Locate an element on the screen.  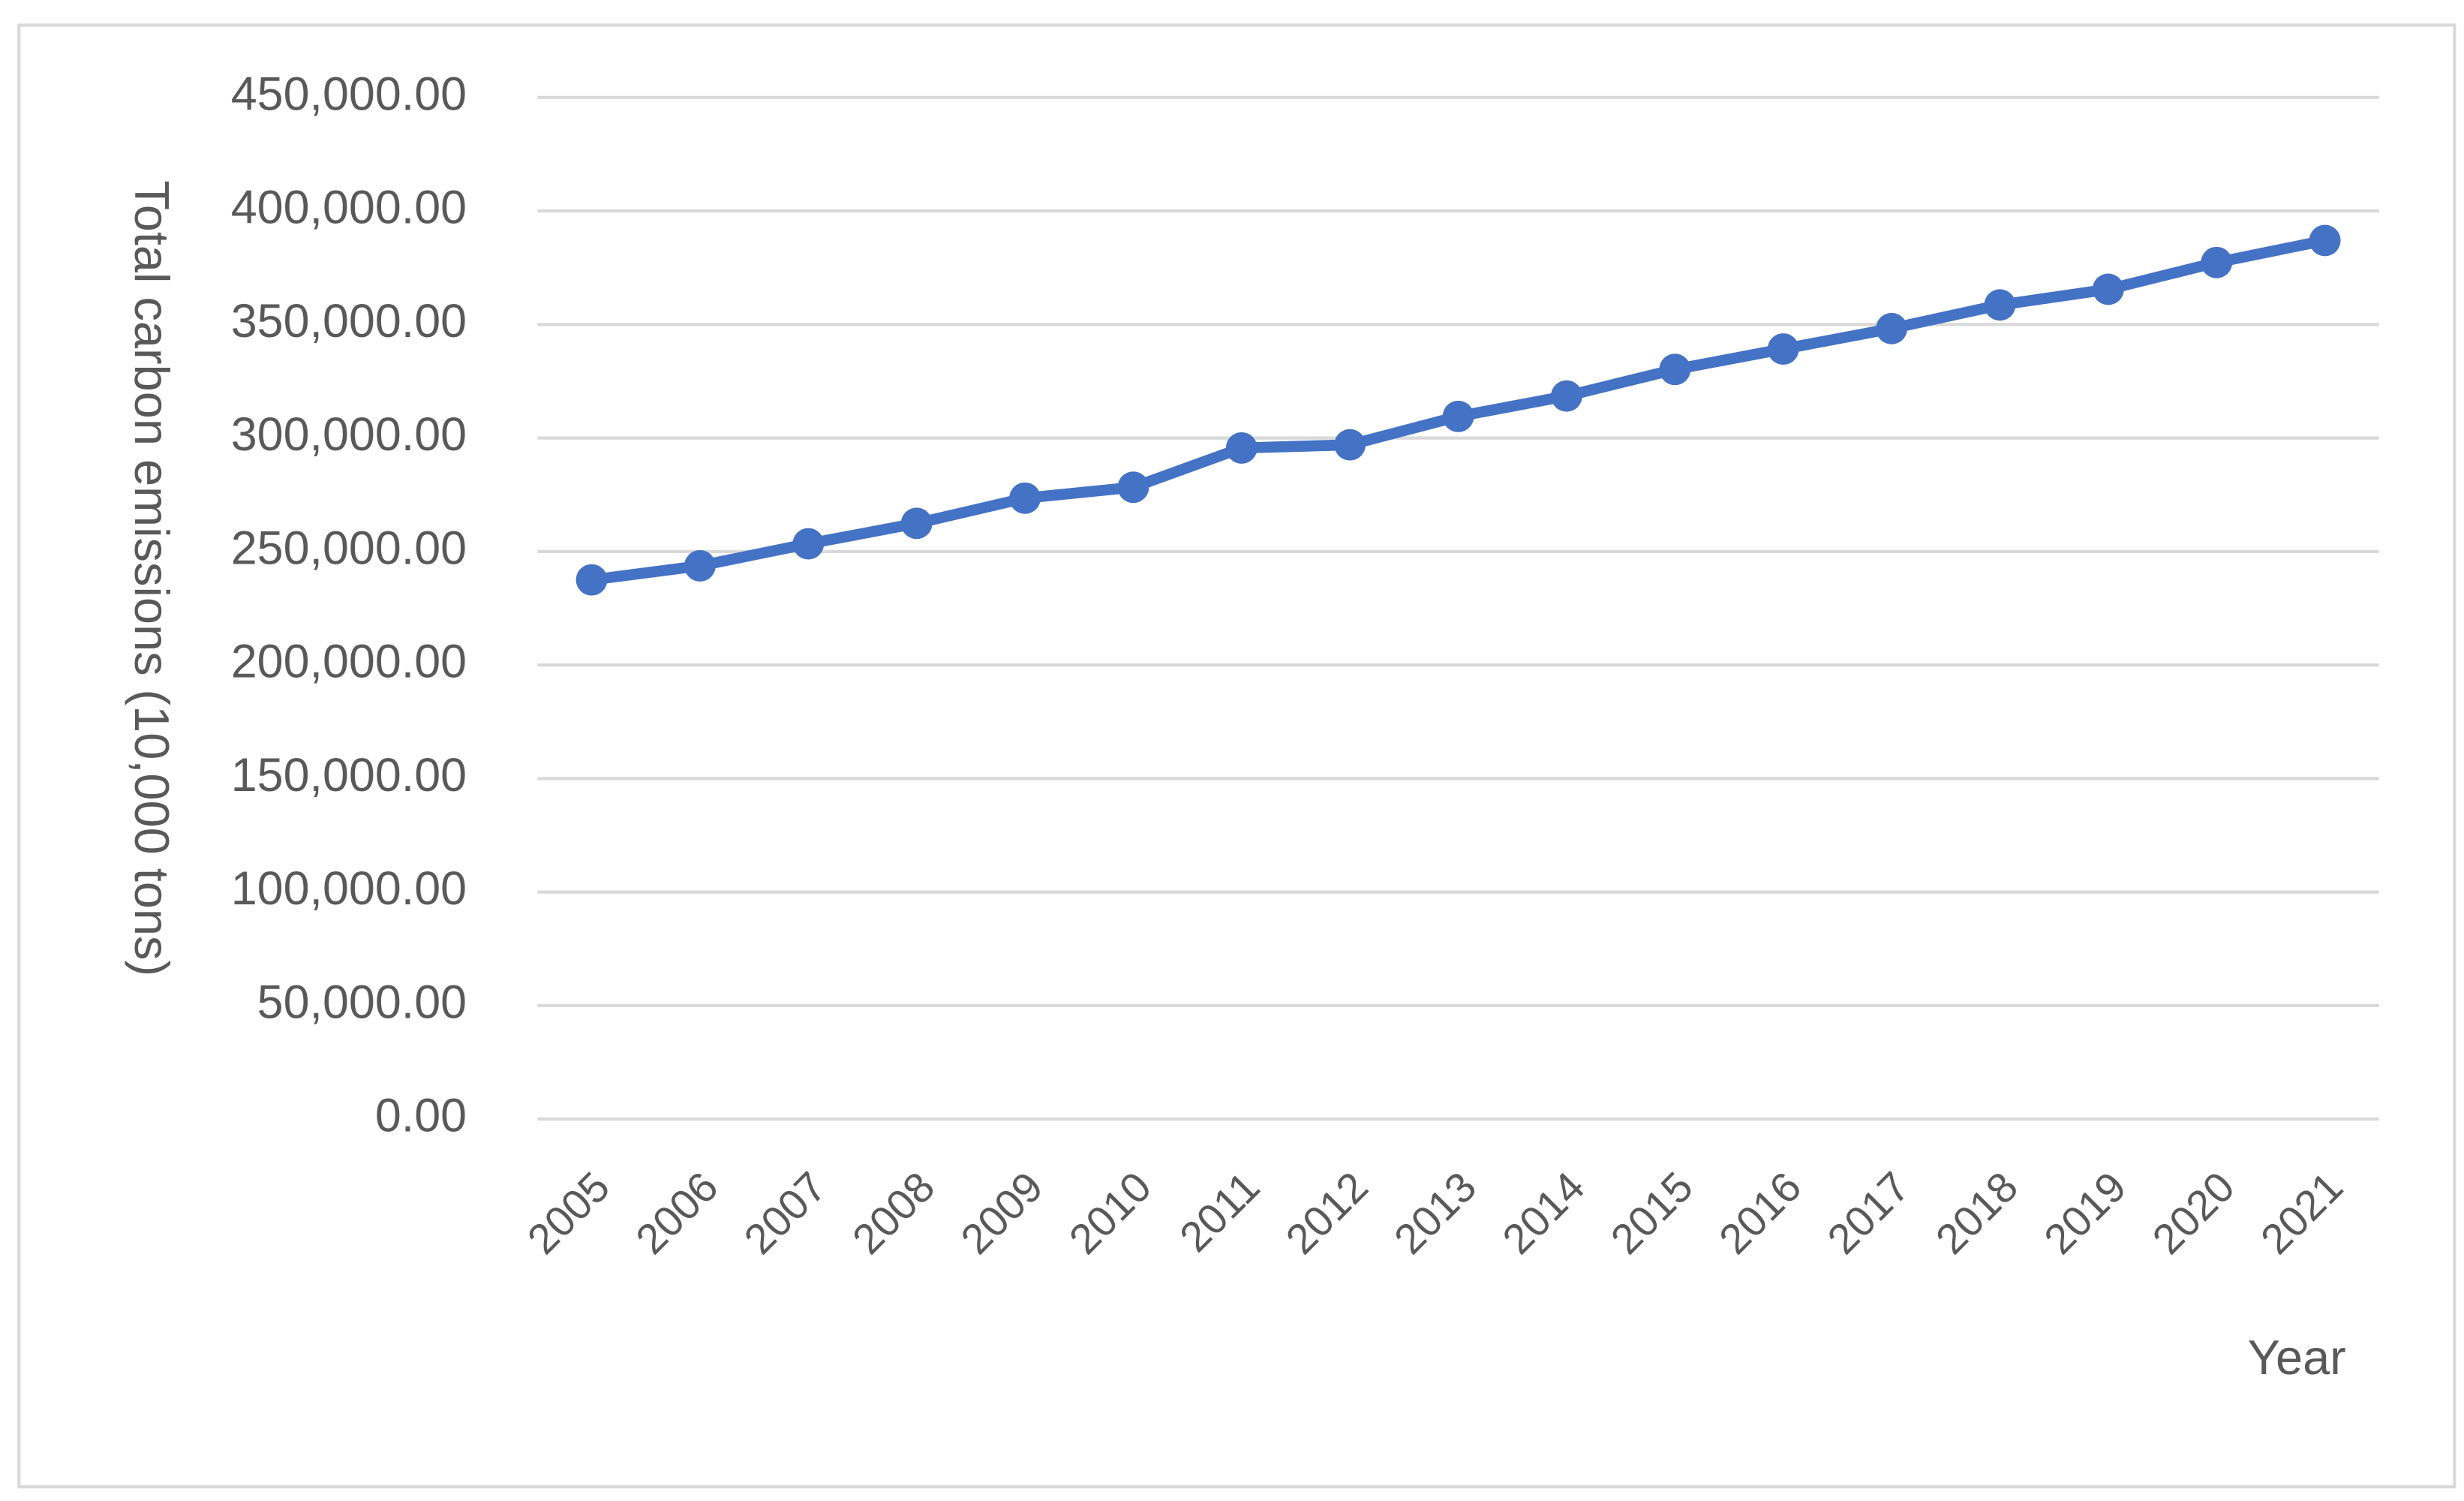
y-tick-label: 350,000.00 is located at coordinates (349, 321).